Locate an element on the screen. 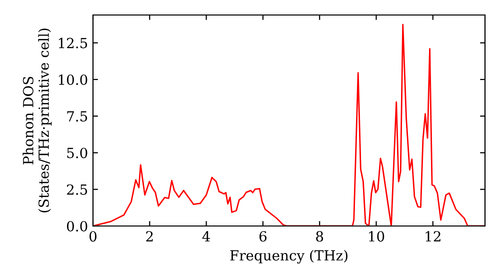  y-tick-label: 5.0 is located at coordinates (77, 153).